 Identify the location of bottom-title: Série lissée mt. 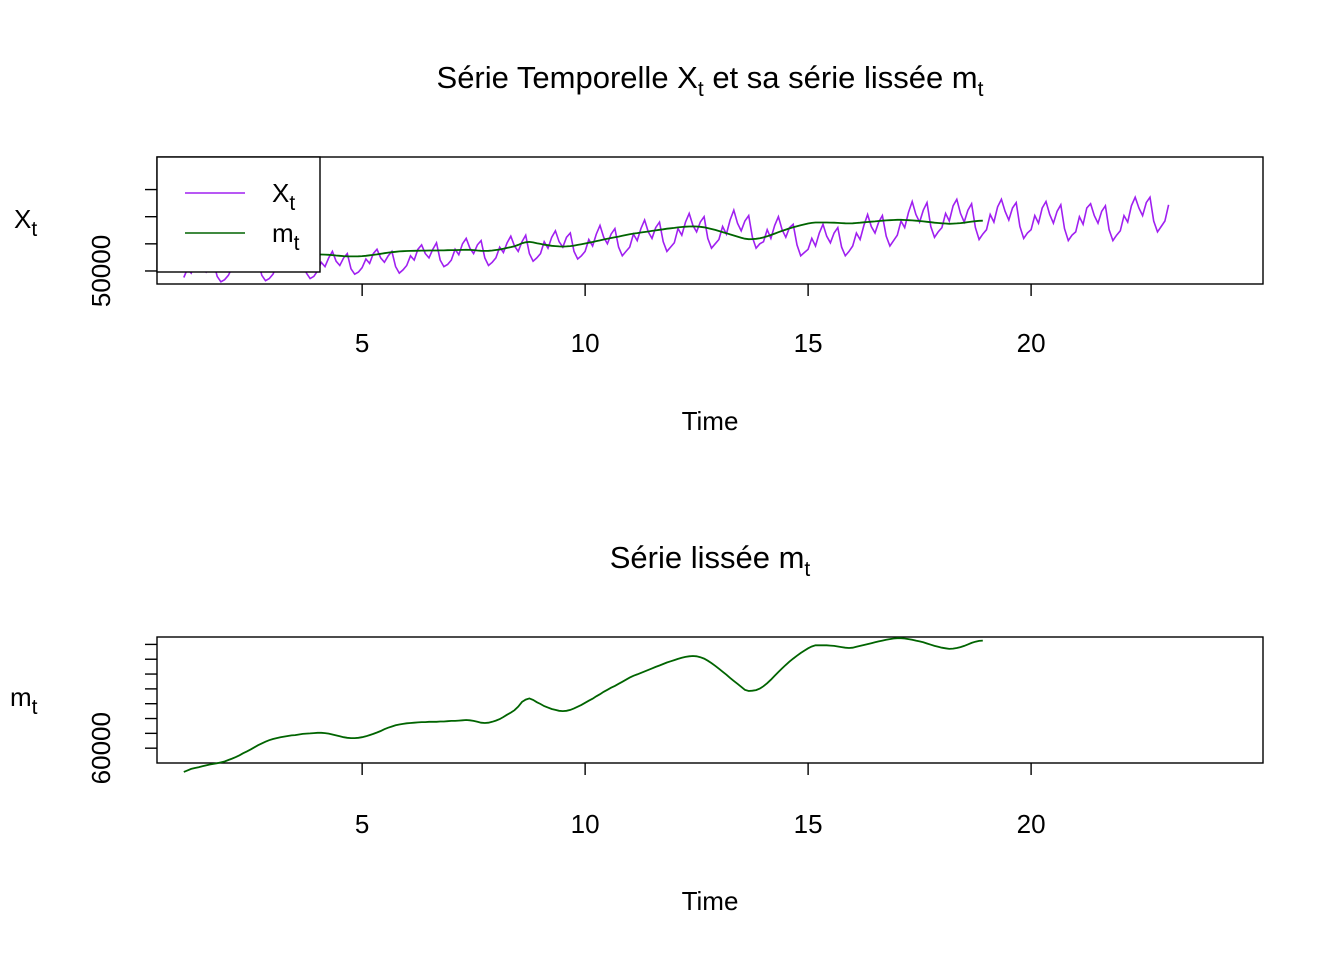
(710, 560).